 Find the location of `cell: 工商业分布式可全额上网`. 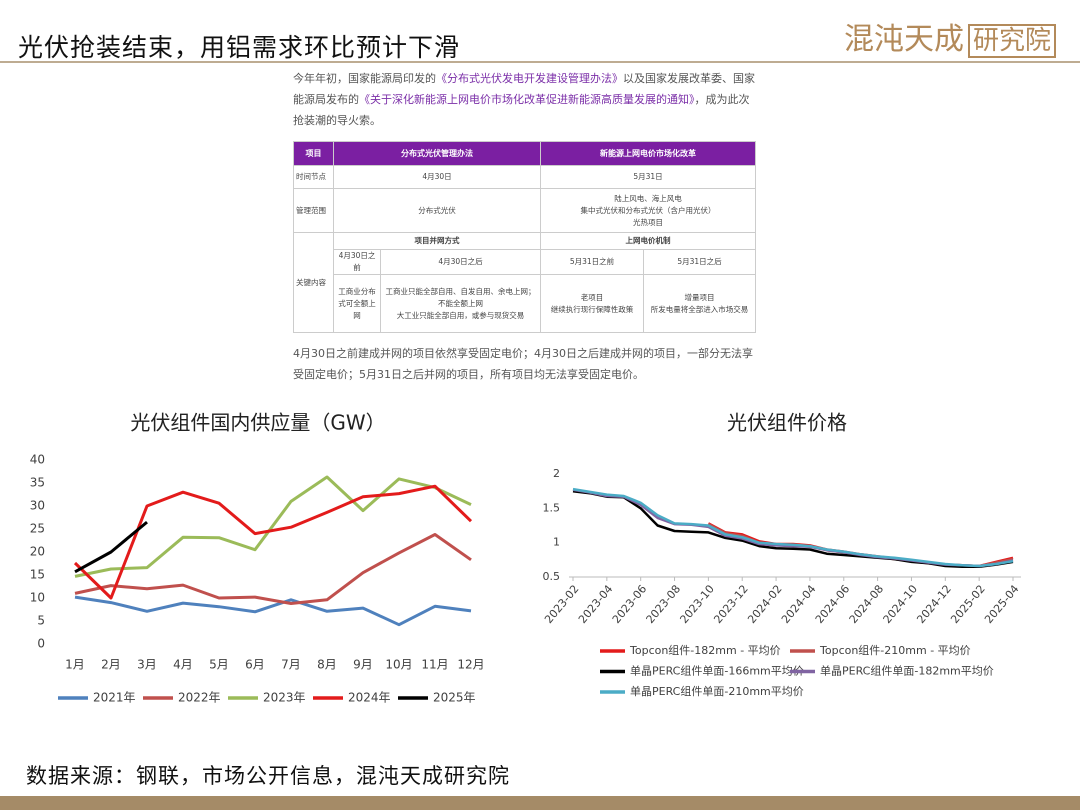

cell: 工商业分布式可全额上网 is located at coordinates (357, 303).